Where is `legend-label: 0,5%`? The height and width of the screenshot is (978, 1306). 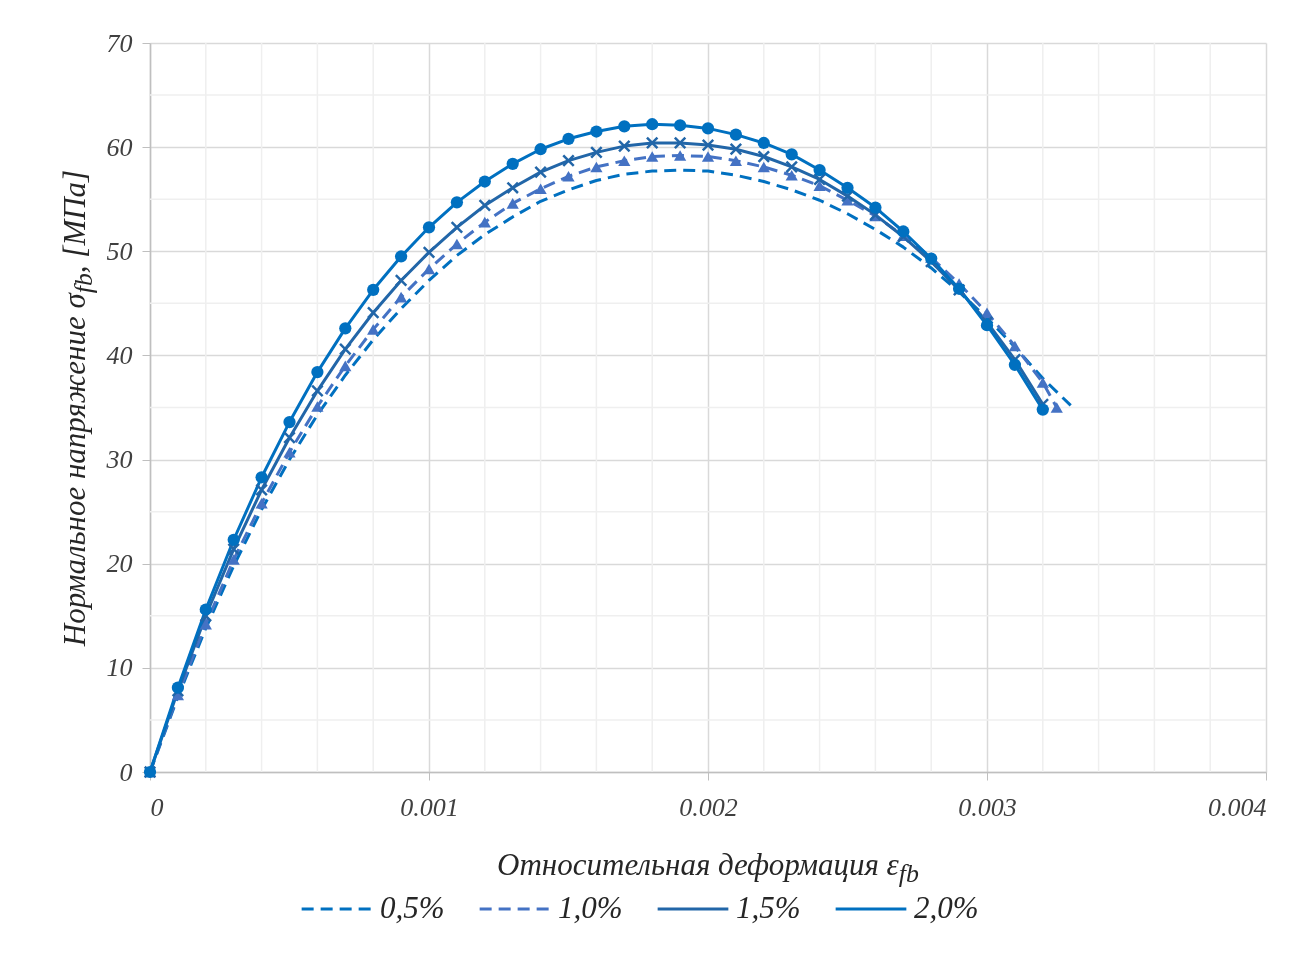
legend-label: 0,5% is located at coordinates (412, 907).